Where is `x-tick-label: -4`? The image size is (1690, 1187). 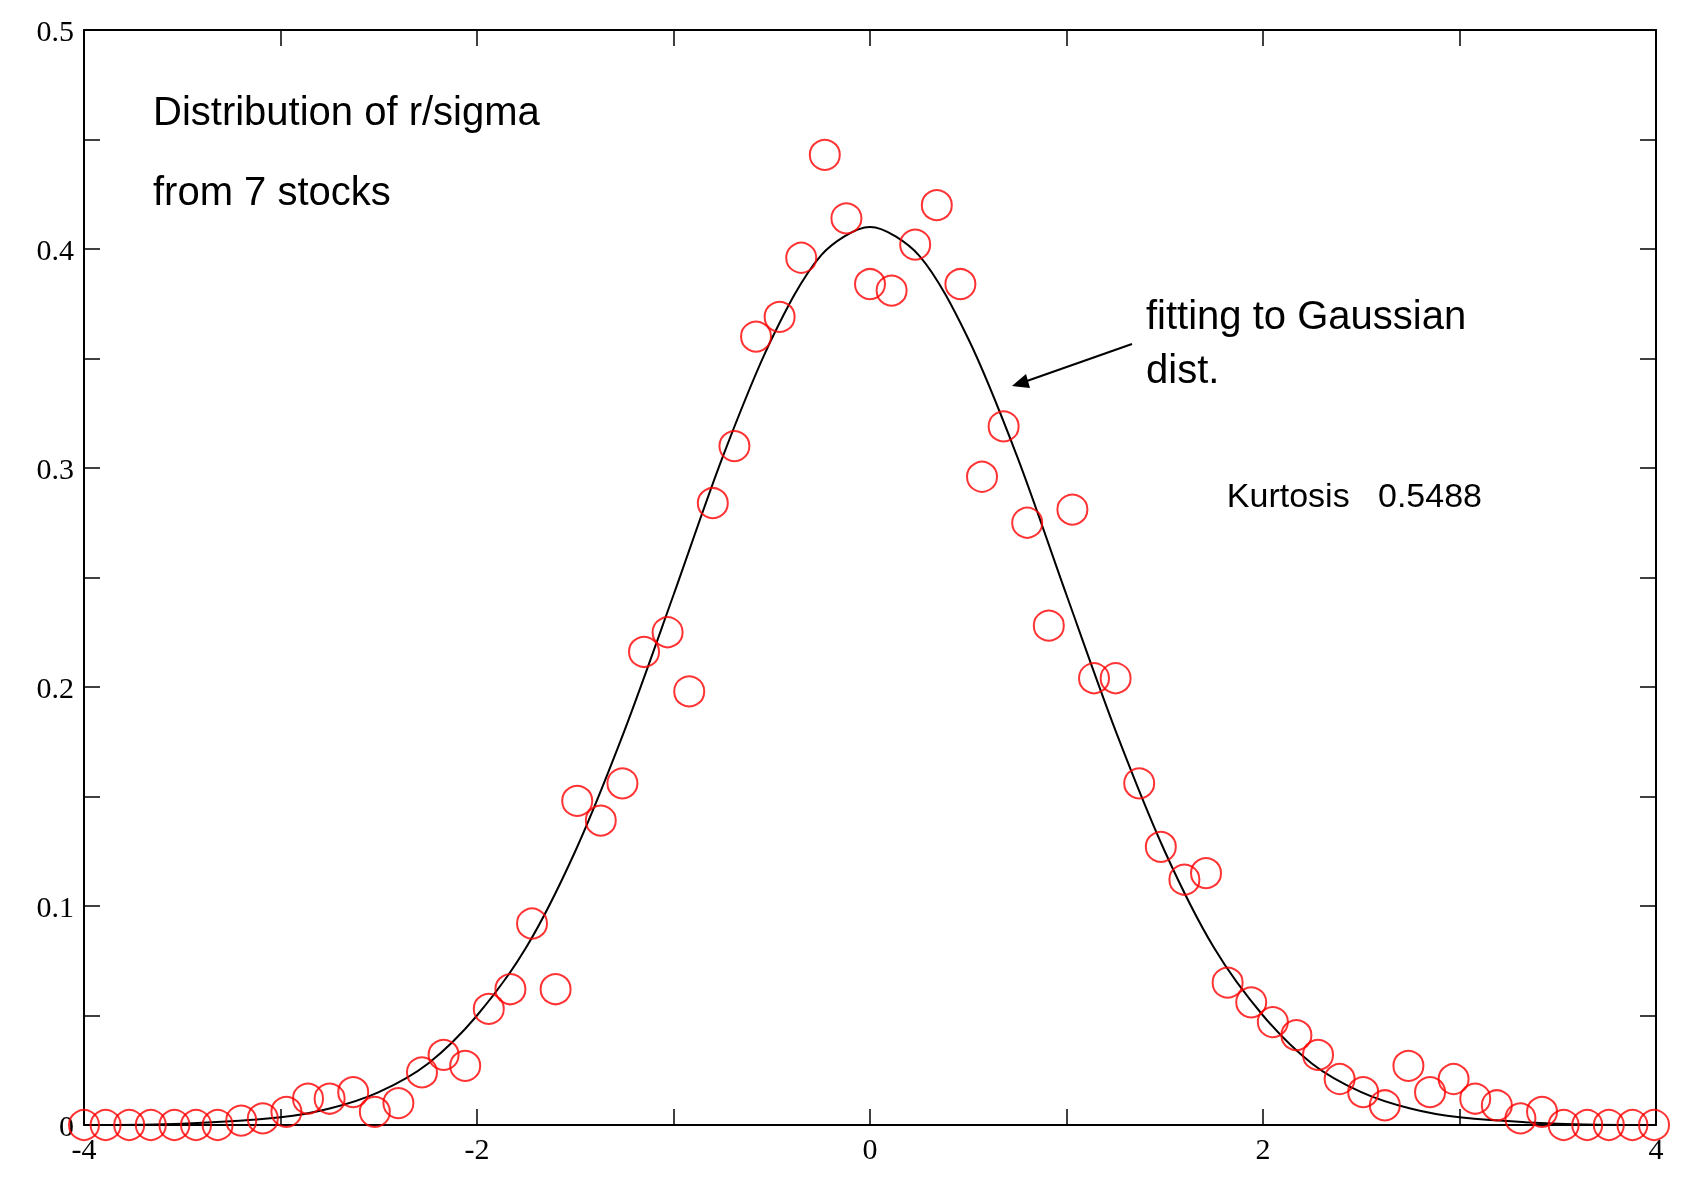 x-tick-label: -4 is located at coordinates (84, 1148).